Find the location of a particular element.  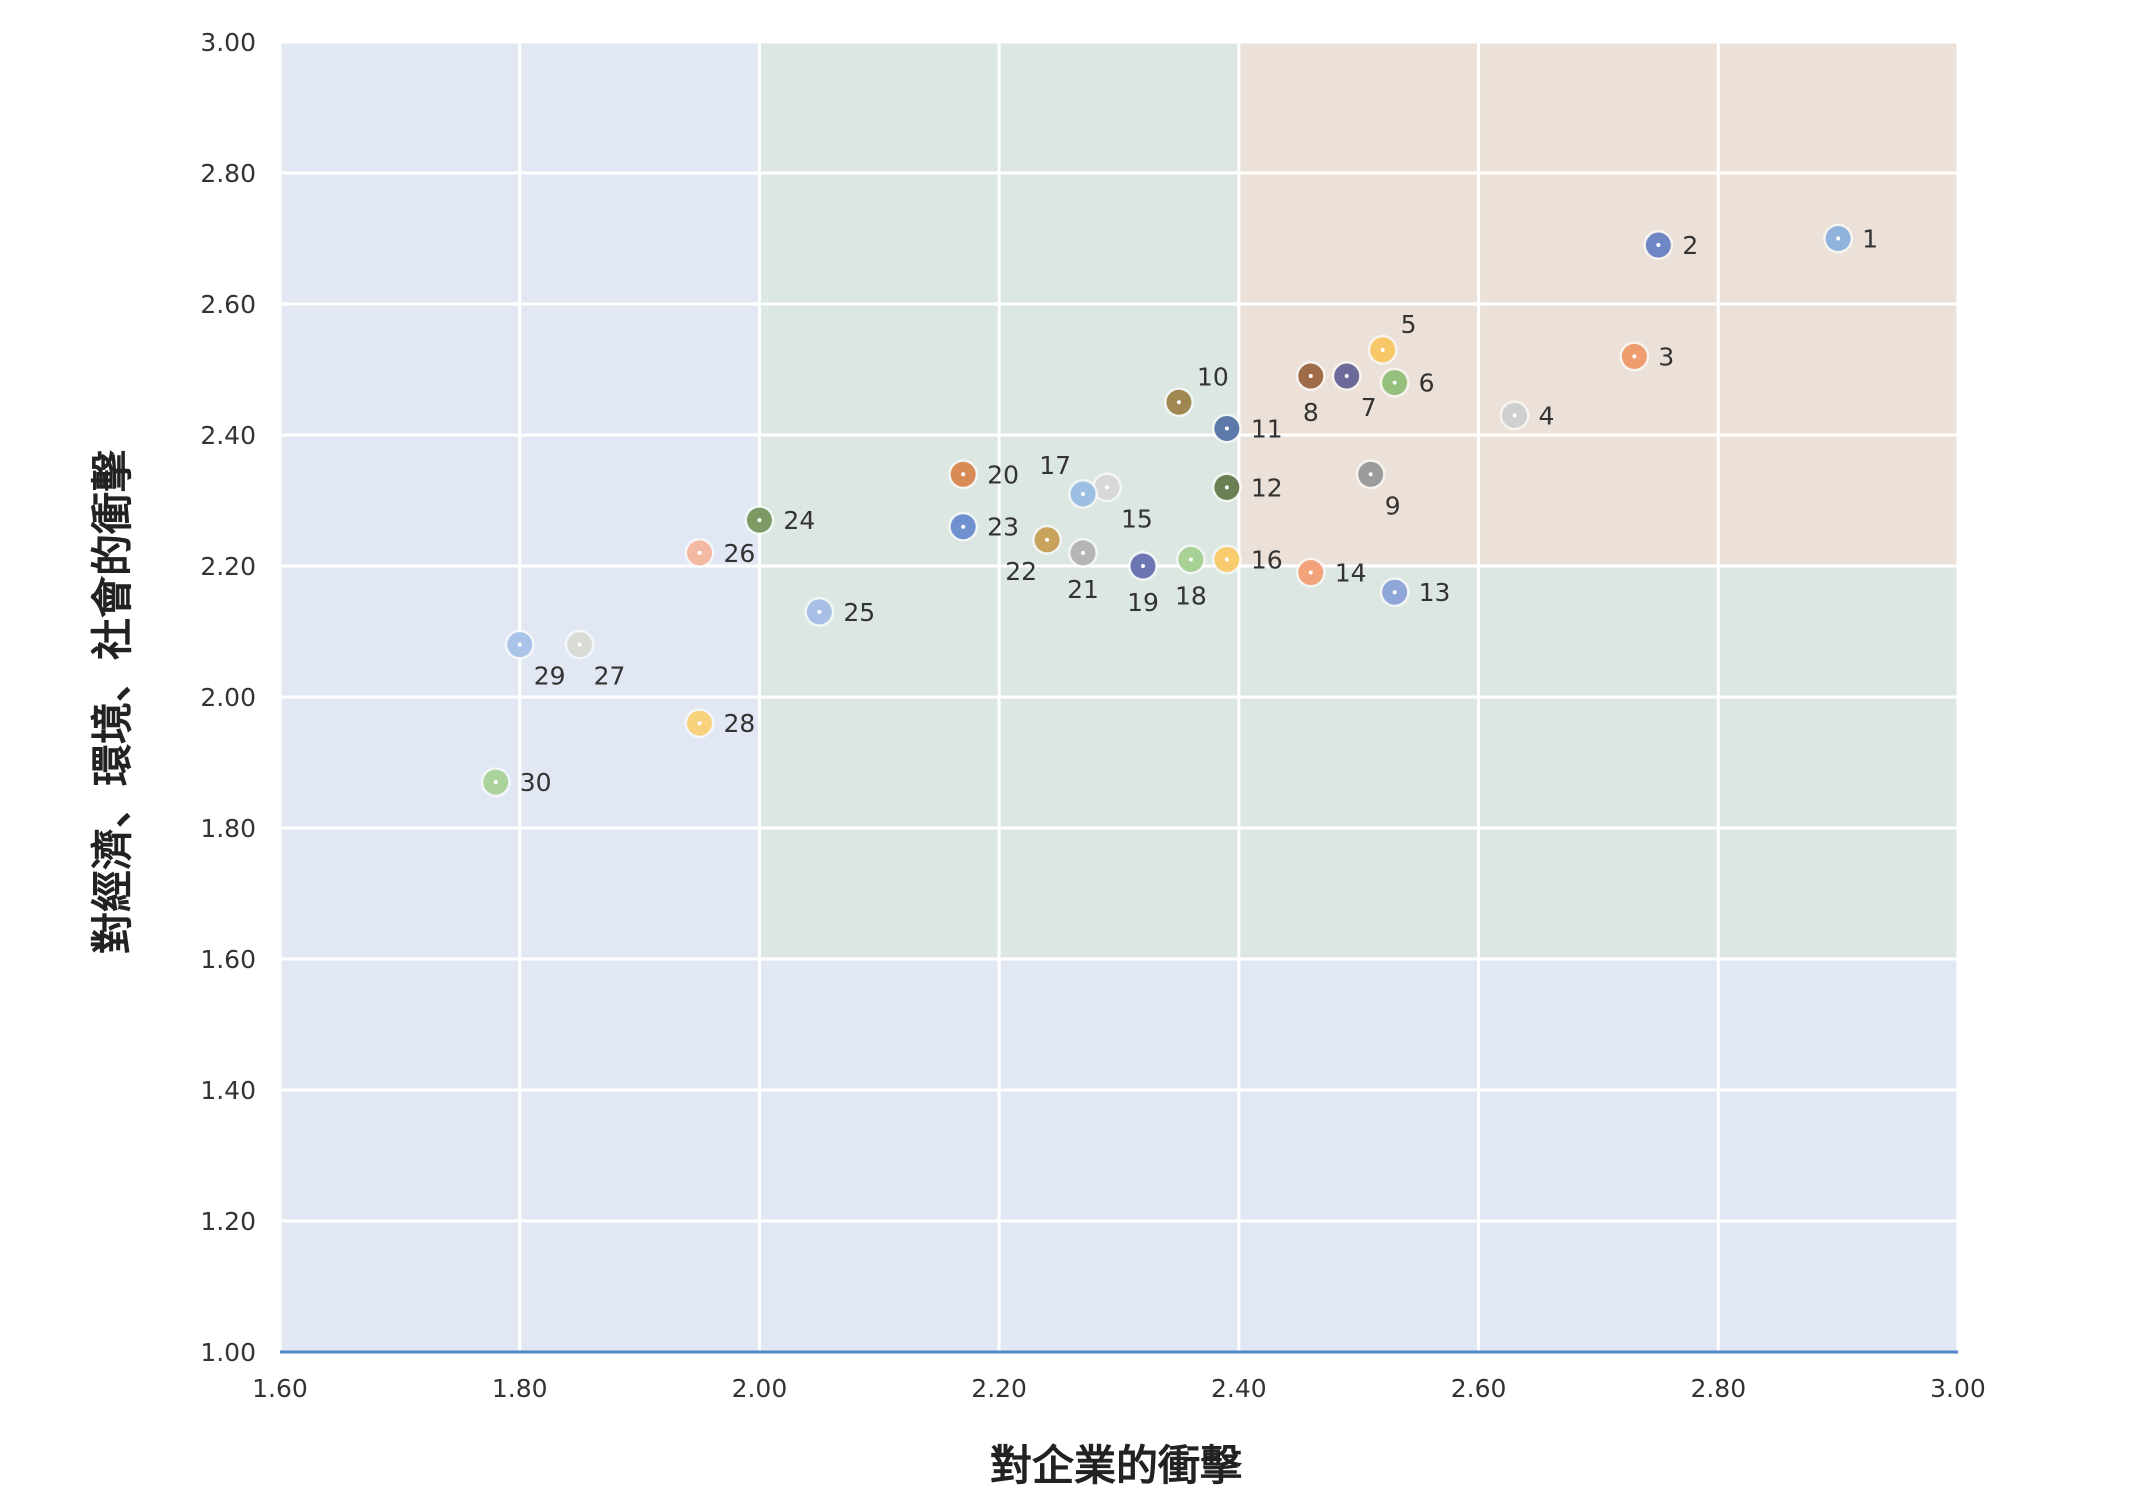

point-label-28: 28 is located at coordinates (740, 723).